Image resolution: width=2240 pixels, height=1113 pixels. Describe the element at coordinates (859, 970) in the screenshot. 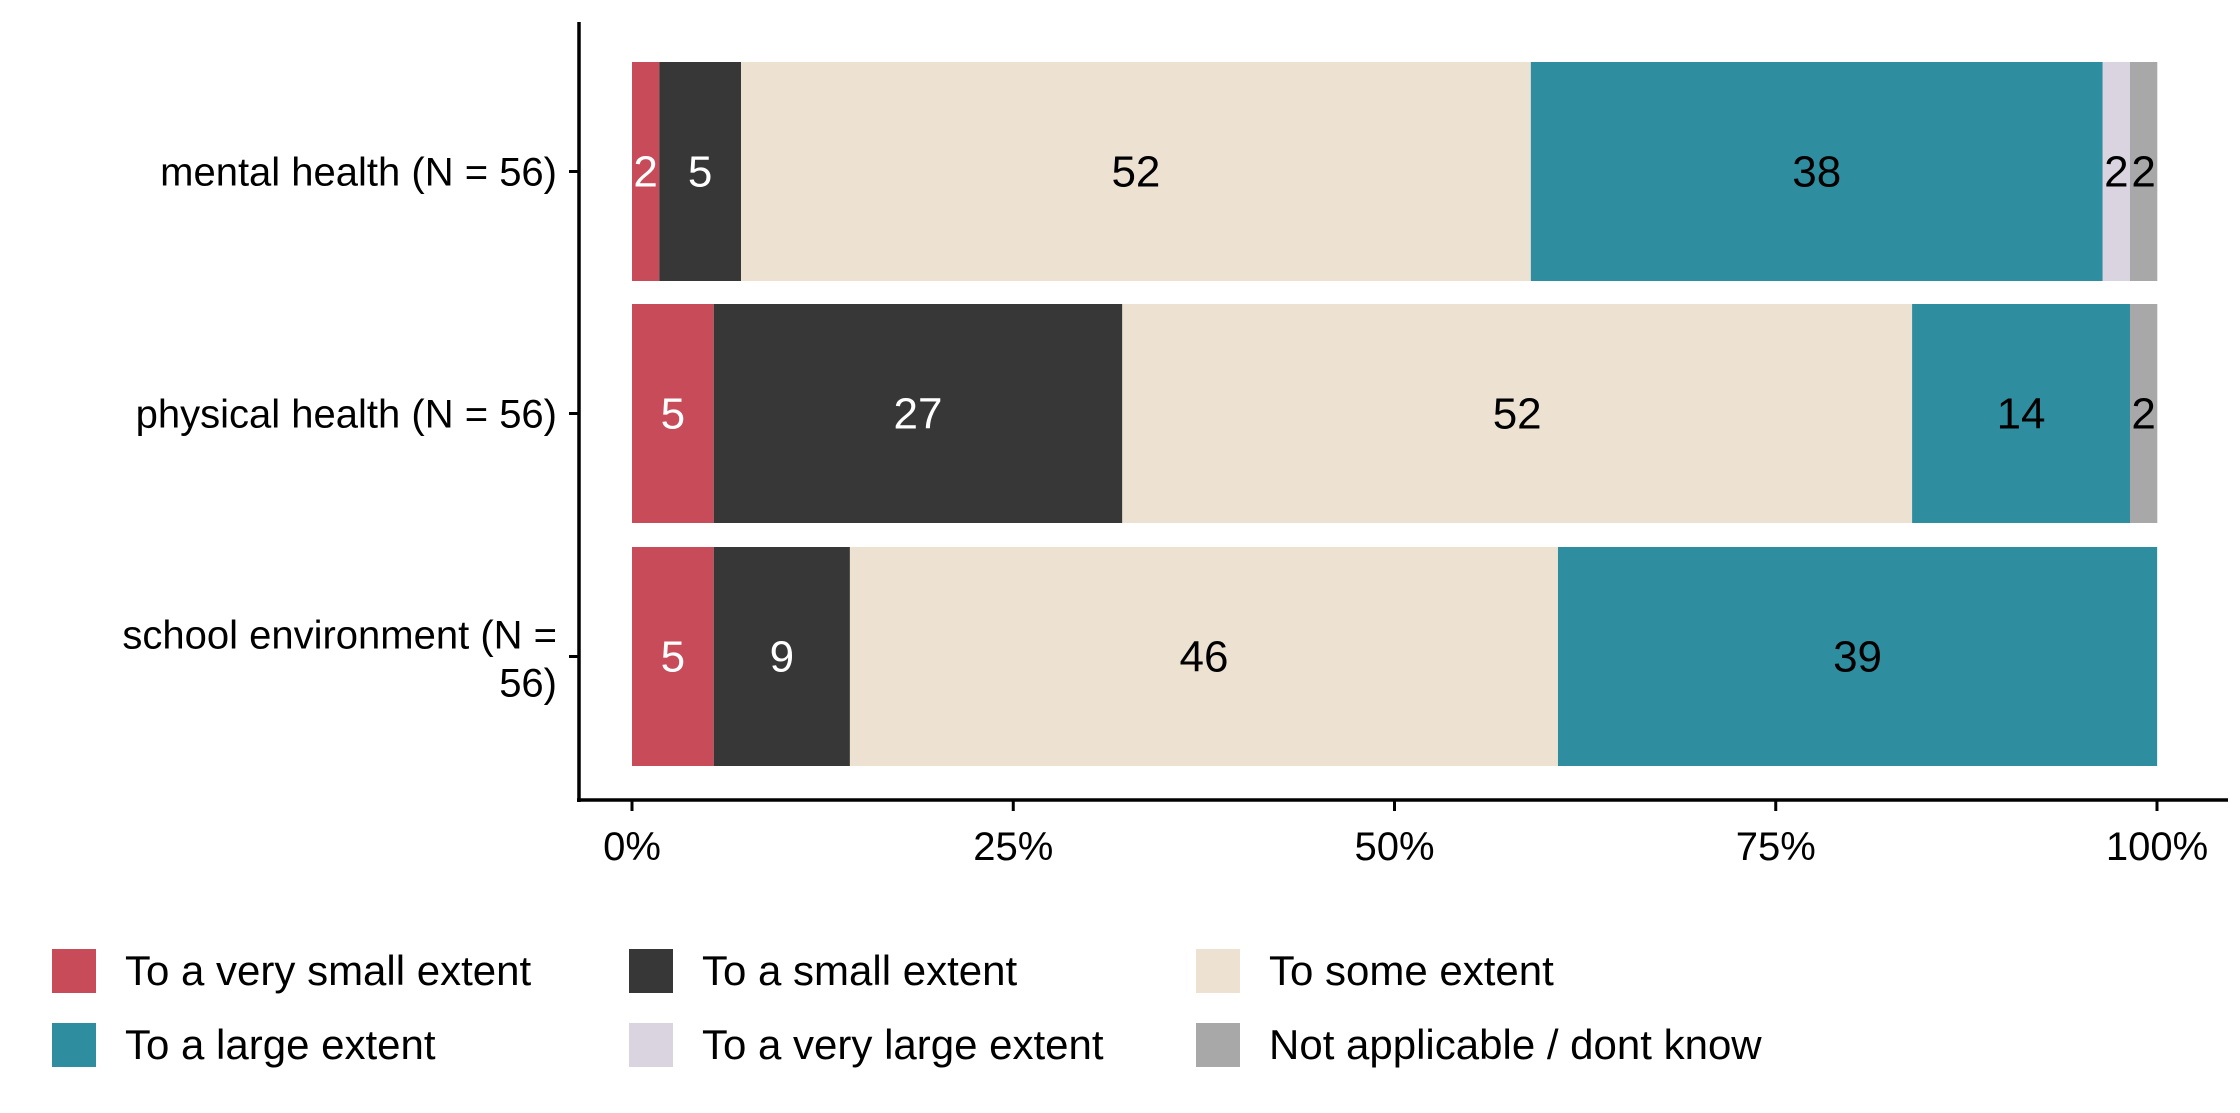

I see `legend-label: To a small extent` at that location.